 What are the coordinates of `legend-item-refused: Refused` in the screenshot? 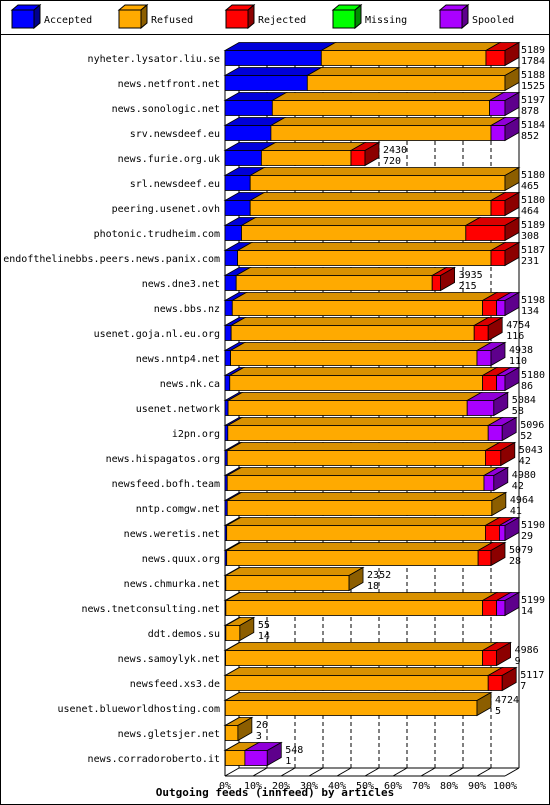 It's located at (155, 16).